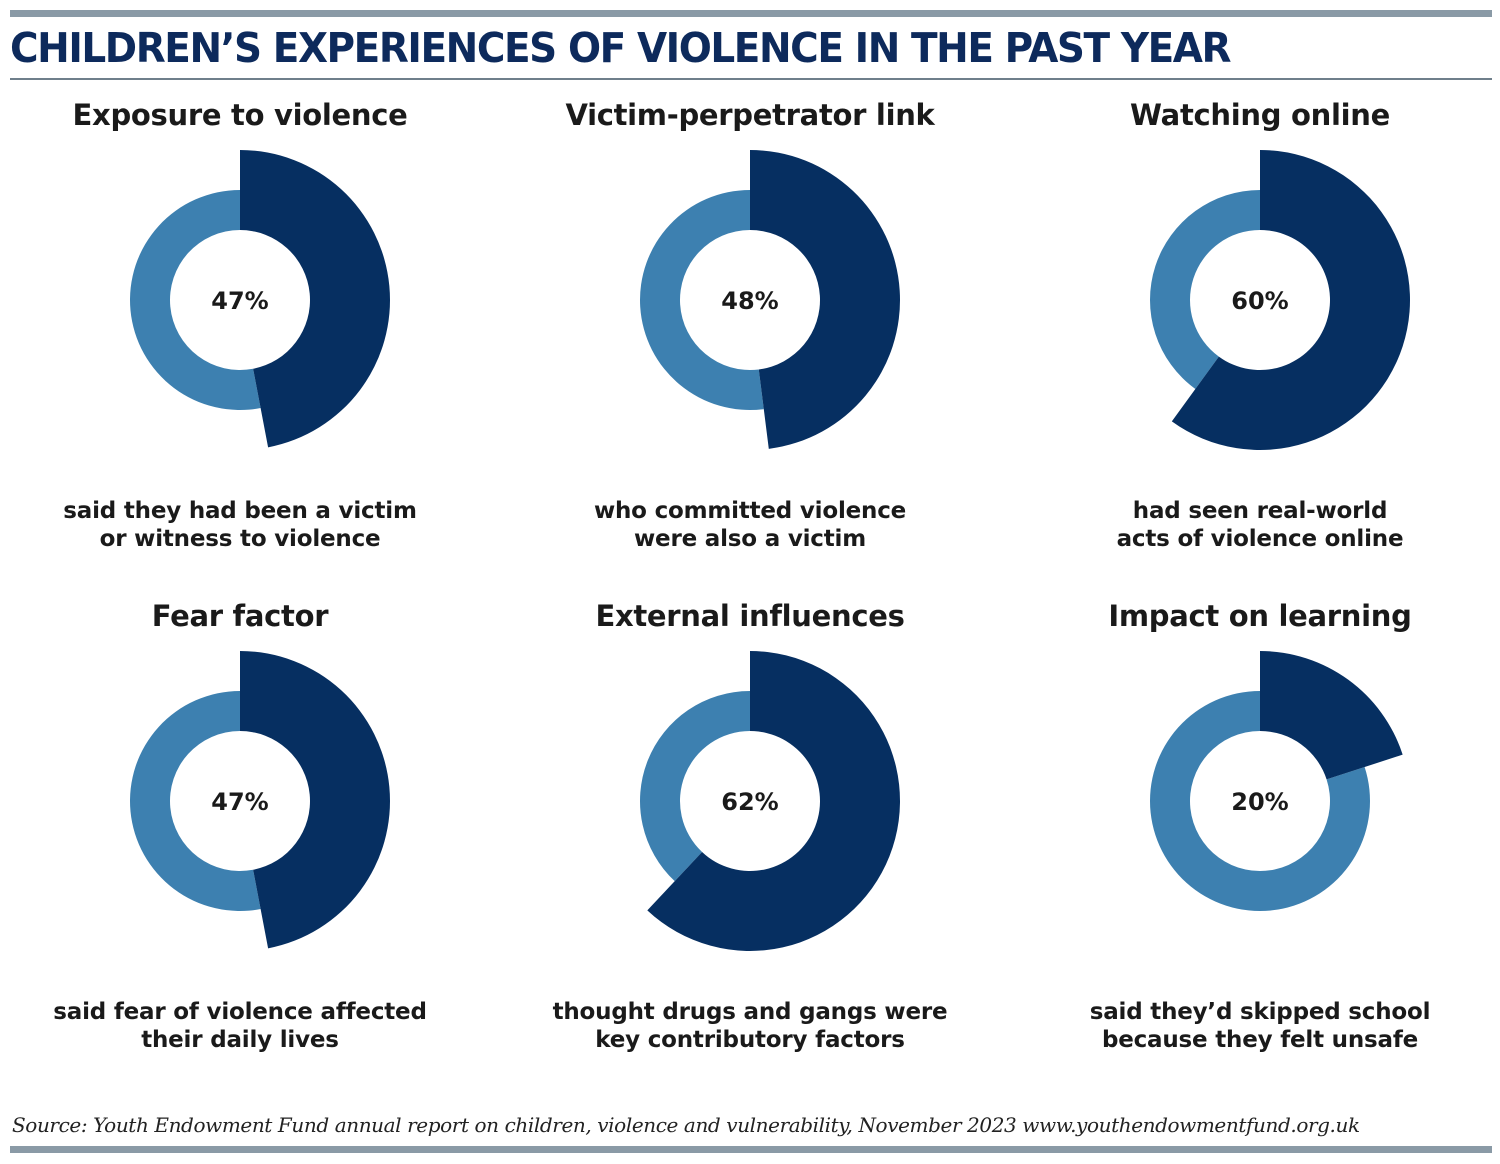 Image resolution: width=1500 pixels, height=1164 pixels. What do you see at coordinates (750, 616) in the screenshot?
I see `chart-title: External influences` at bounding box center [750, 616].